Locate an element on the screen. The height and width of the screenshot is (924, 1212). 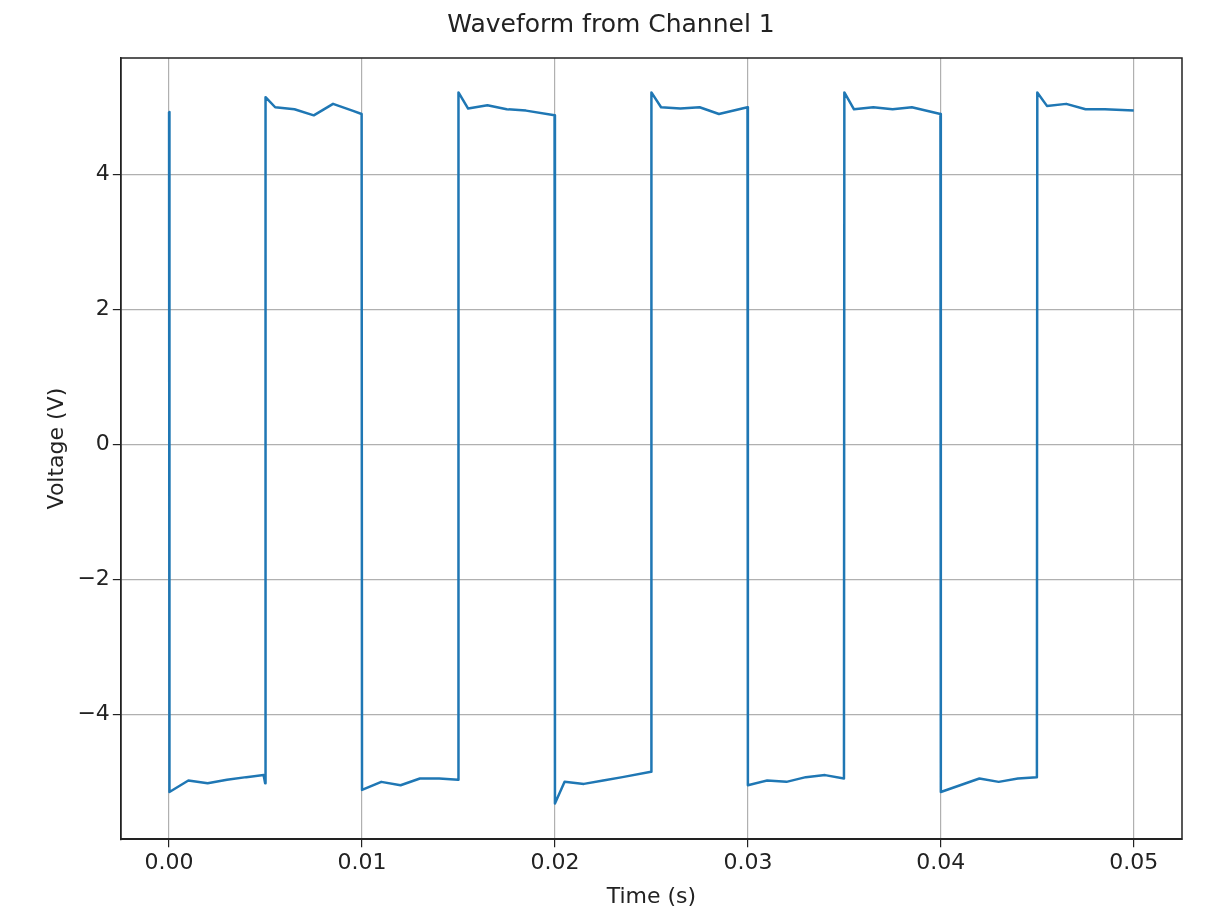
x-tick-label: 0.02 is located at coordinates (555, 862).